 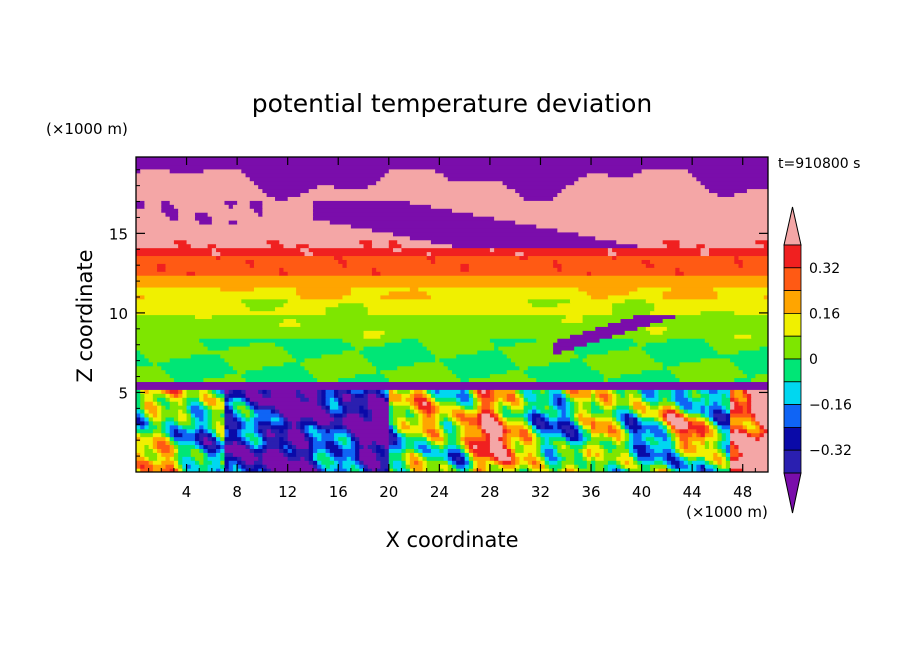 I want to click on x-tick-label: 24, so click(x=439, y=492).